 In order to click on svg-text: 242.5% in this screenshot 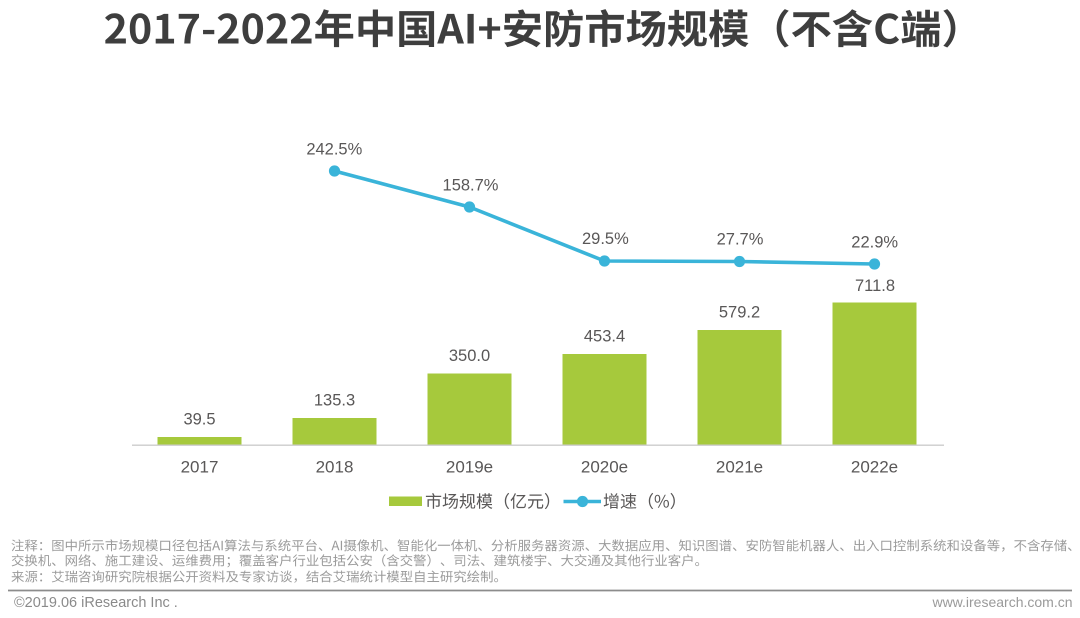, I will do `click(334, 150)`.